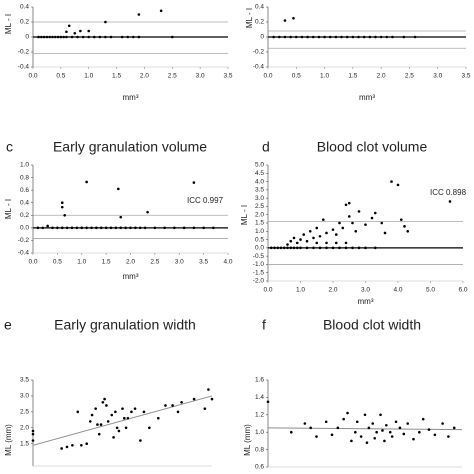  What do you see at coordinates (24, 240) in the screenshot?
I see `y-tick-label: -0.2` at bounding box center [24, 240].